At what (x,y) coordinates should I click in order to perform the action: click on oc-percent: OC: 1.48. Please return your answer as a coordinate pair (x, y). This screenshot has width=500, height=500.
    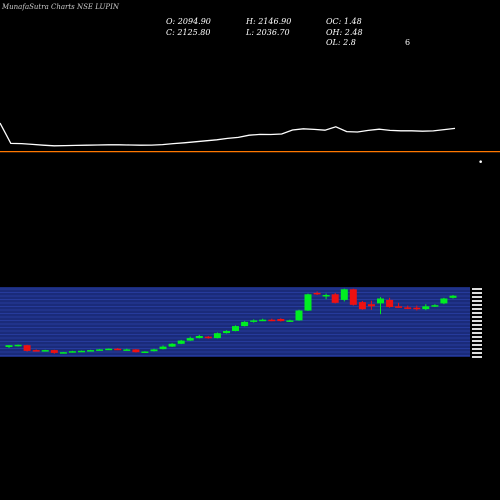
    Looking at the image, I should click on (344, 21).